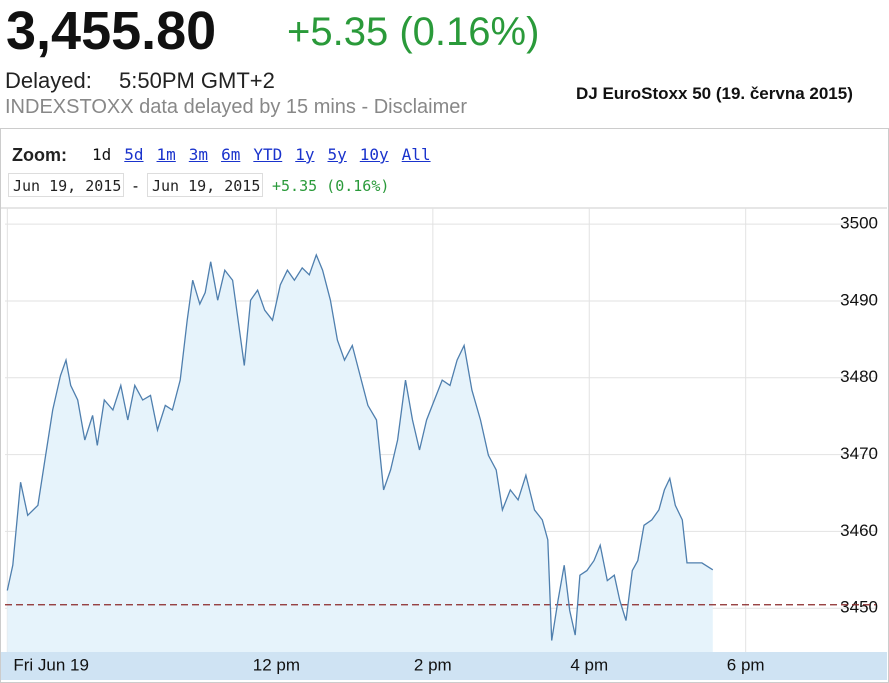  Describe the element at coordinates (337, 154) in the screenshot. I see `zoom-option: 5y` at that location.